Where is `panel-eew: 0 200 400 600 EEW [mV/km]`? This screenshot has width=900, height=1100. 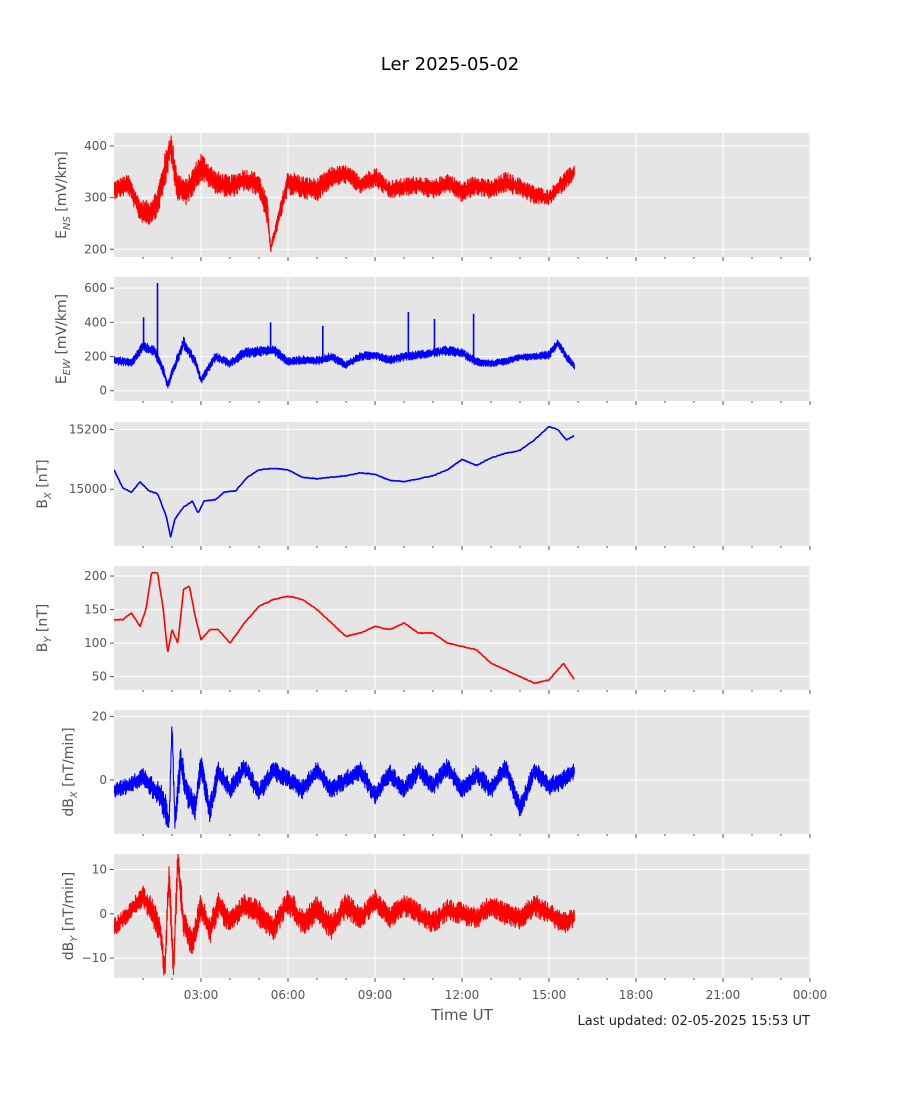
panel-eew: 0 200 400 600 EEW [mV/km] is located at coordinates (432, 341).